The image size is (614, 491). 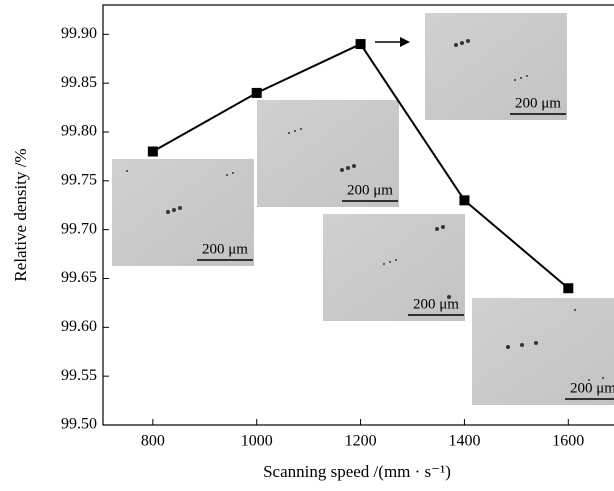 What do you see at coordinates (79, 375) in the screenshot?
I see `y-tick-label: 99.55` at bounding box center [79, 375].